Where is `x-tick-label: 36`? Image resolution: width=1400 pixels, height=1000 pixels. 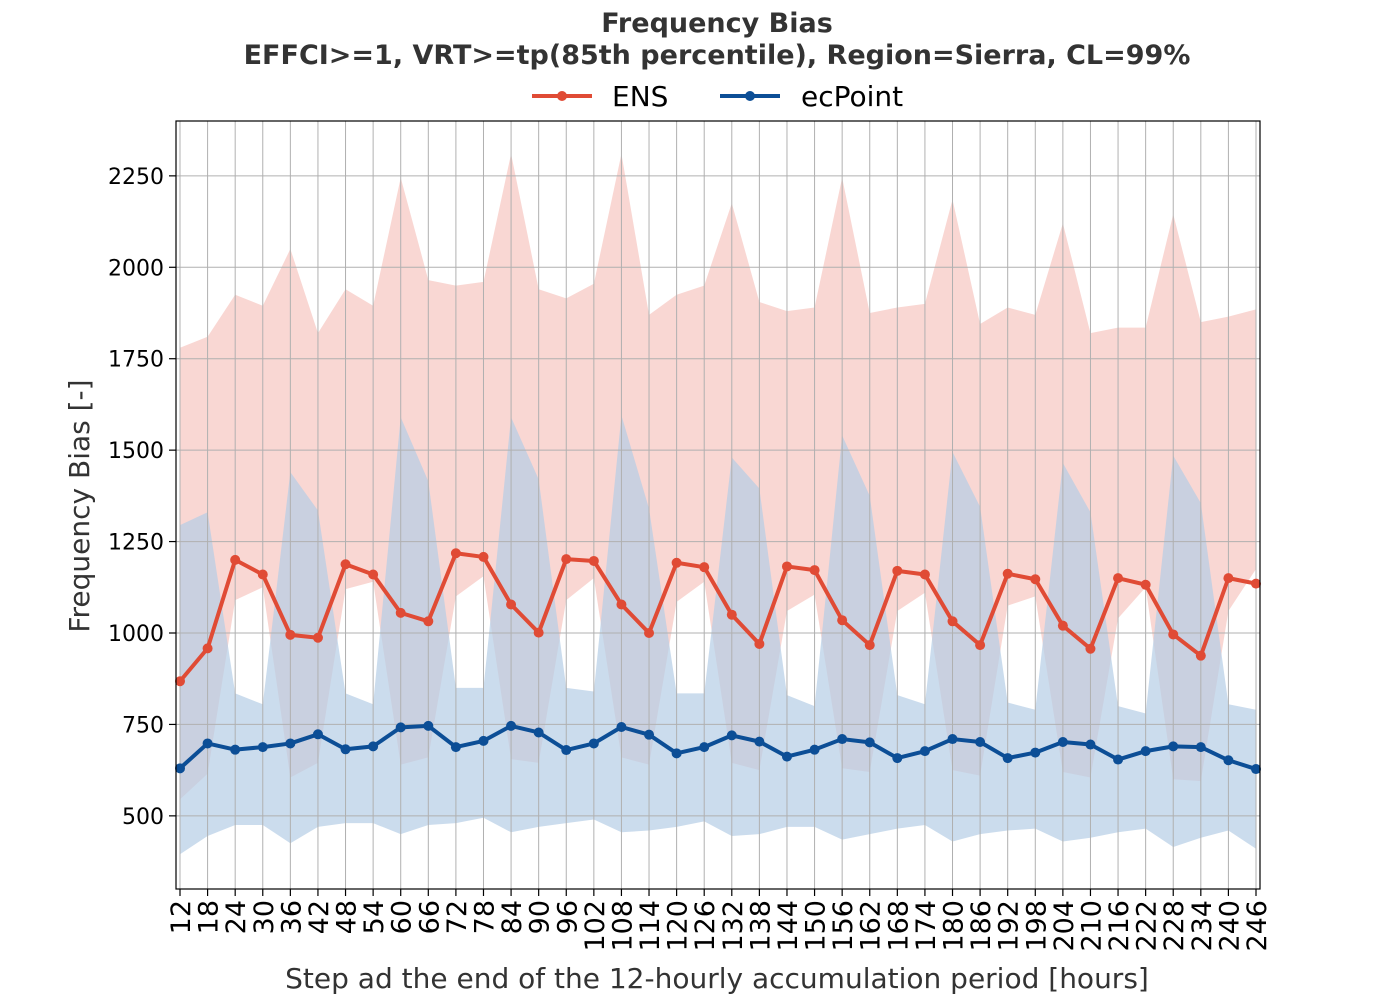
x-tick-label: 36 is located at coordinates (291, 917).